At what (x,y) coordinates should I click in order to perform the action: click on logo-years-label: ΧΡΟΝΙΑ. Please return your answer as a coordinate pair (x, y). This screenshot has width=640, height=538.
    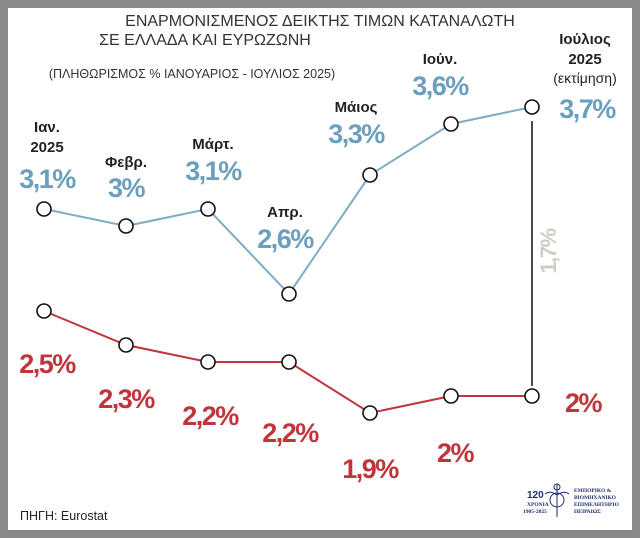
    Looking at the image, I should click on (538, 505).